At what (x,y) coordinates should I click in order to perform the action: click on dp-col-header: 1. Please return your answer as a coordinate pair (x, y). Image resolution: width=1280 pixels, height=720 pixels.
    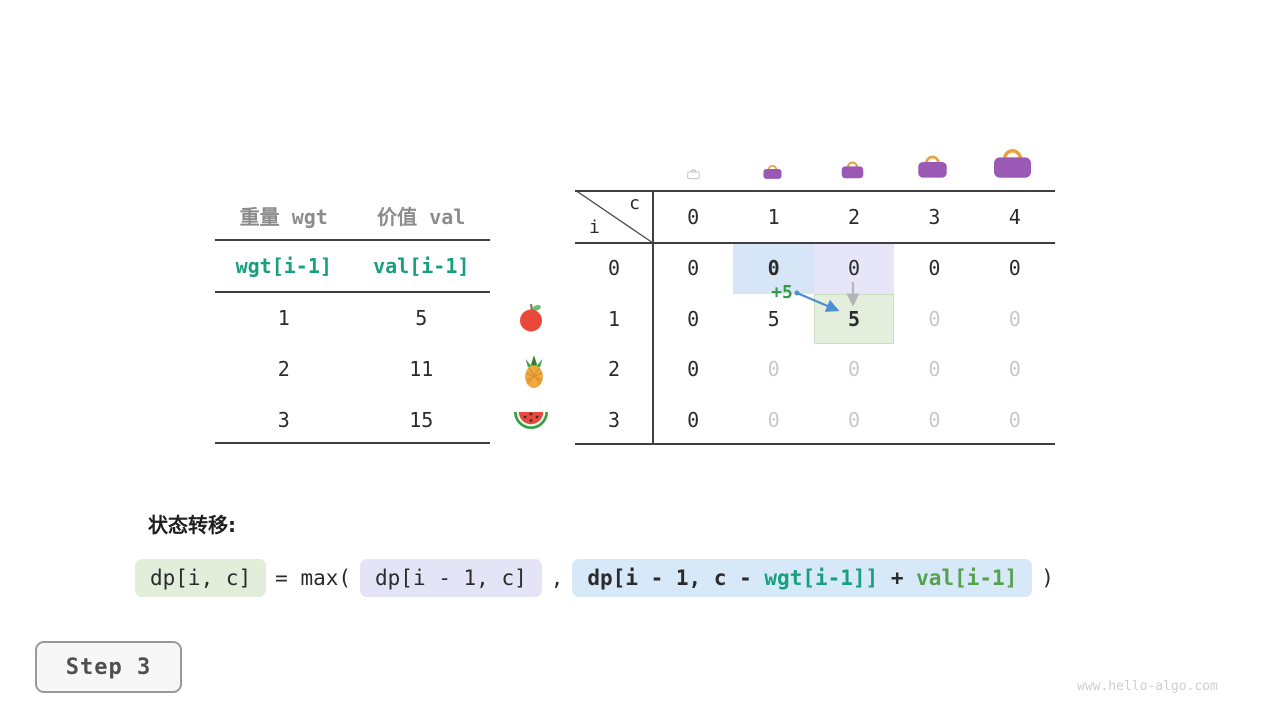
    Looking at the image, I should click on (773, 216).